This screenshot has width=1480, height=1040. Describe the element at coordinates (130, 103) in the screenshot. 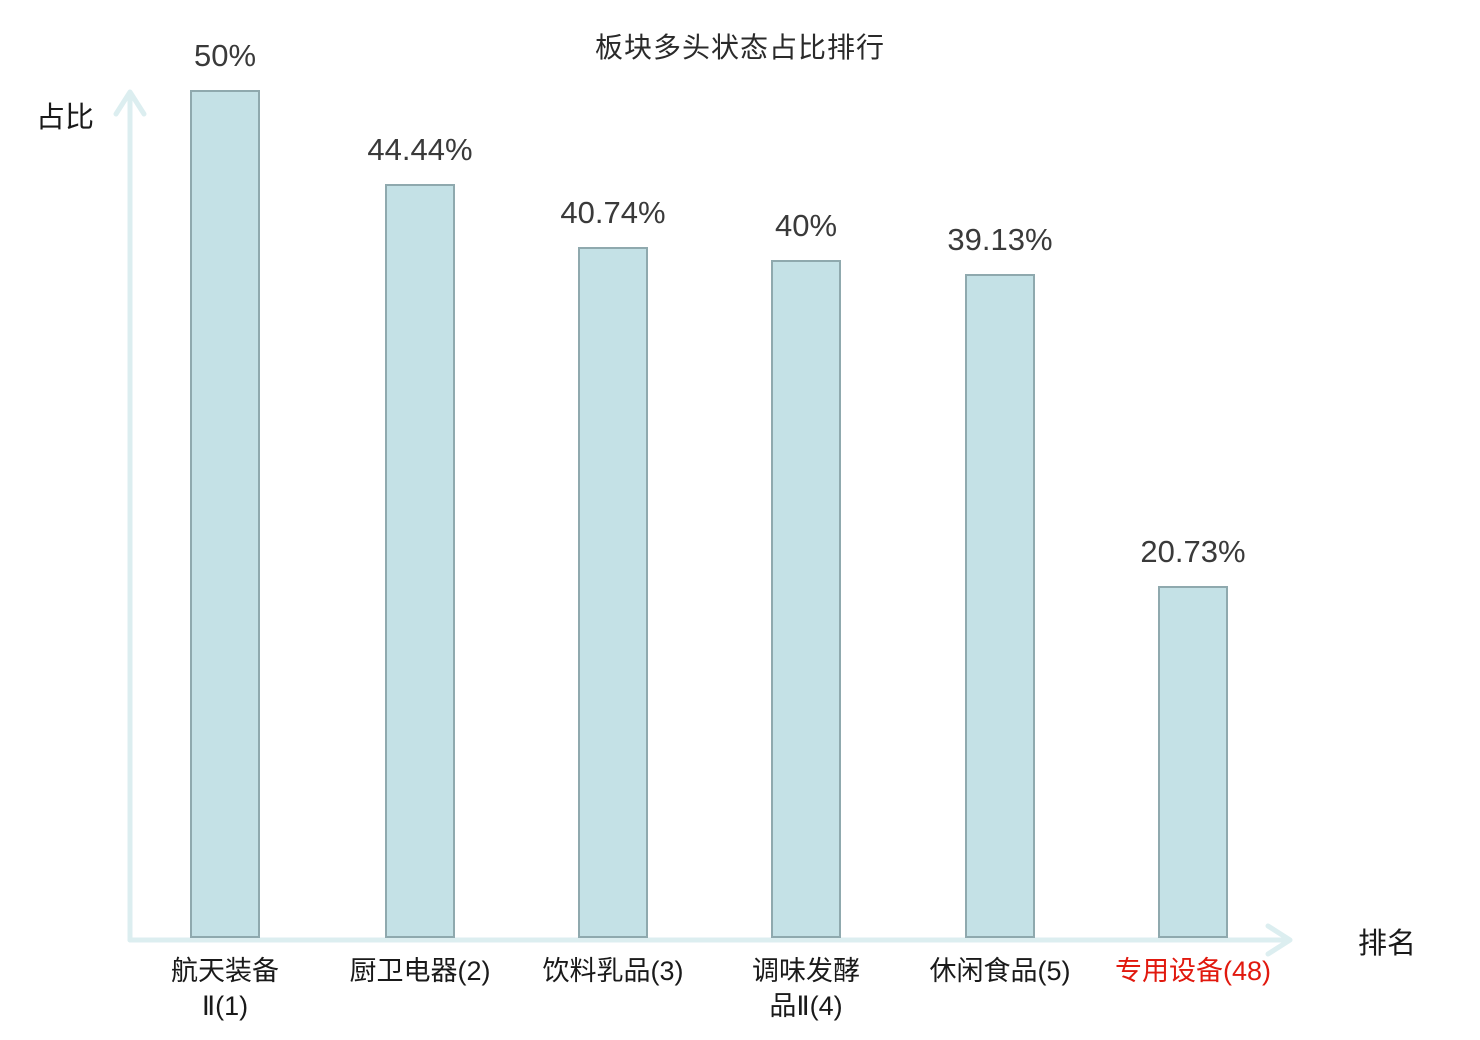

I see `y-axis-arrow-icon` at that location.